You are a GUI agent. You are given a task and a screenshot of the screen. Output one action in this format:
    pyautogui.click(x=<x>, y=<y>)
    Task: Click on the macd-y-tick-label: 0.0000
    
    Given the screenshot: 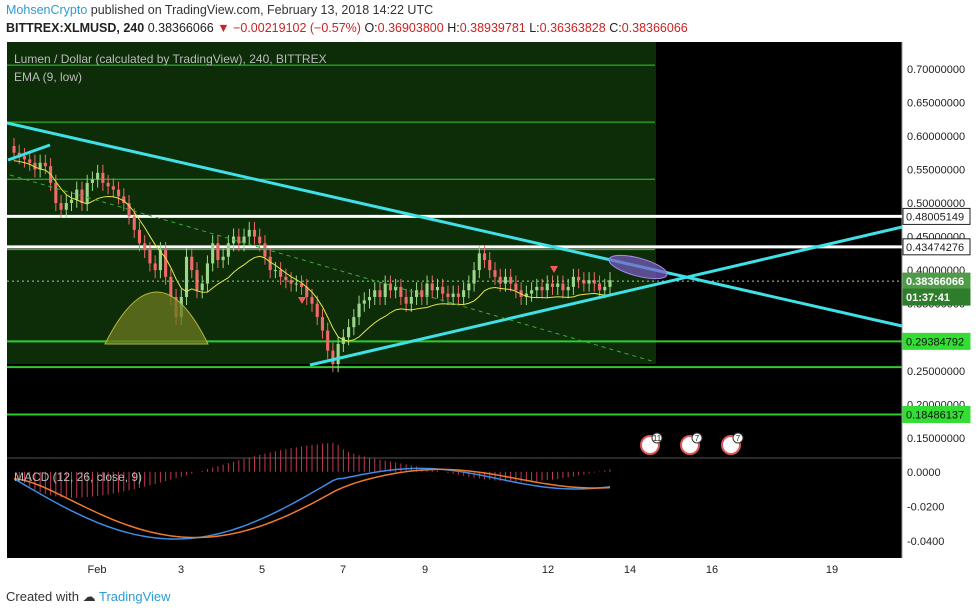 What is the action you would take?
    pyautogui.click(x=924, y=473)
    